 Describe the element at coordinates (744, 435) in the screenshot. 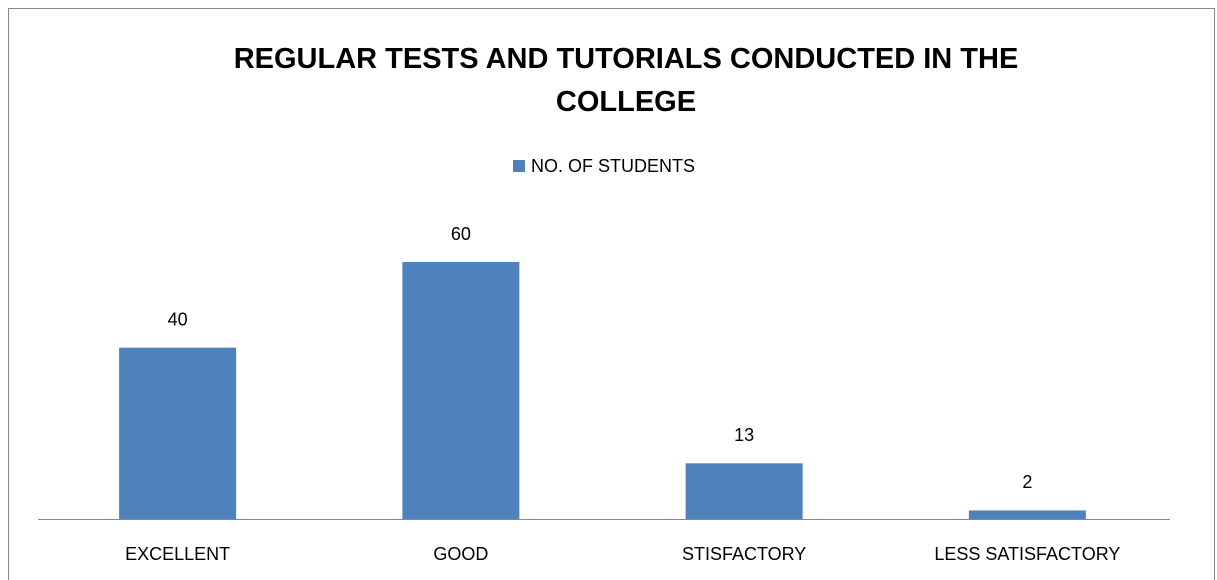

I see `data-label: 13` at that location.